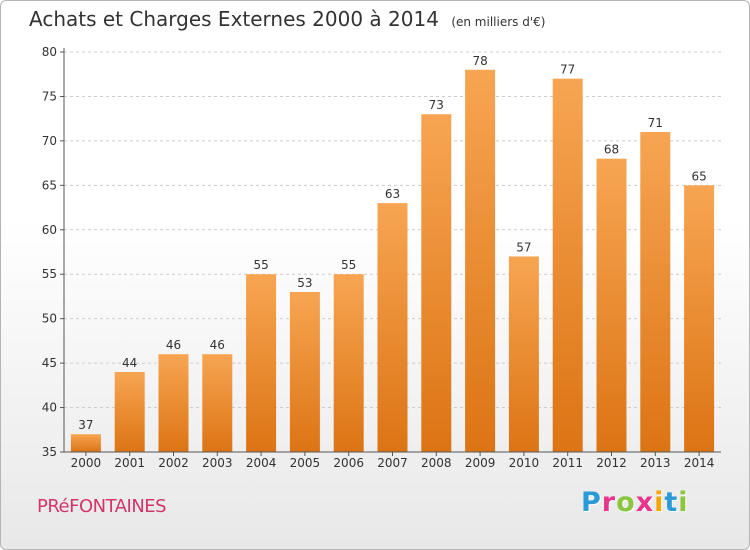 This screenshot has width=750, height=550. Describe the element at coordinates (645, 502) in the screenshot. I see `logo-letter: x` at that location.